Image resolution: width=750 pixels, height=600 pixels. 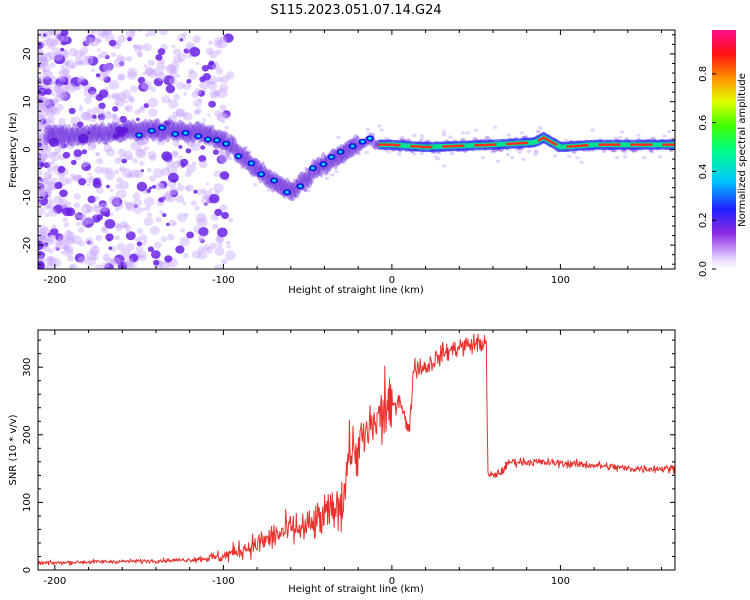 What do you see at coordinates (703, 171) in the screenshot?
I see `colorbar-tick-label: 0.4` at bounding box center [703, 171].